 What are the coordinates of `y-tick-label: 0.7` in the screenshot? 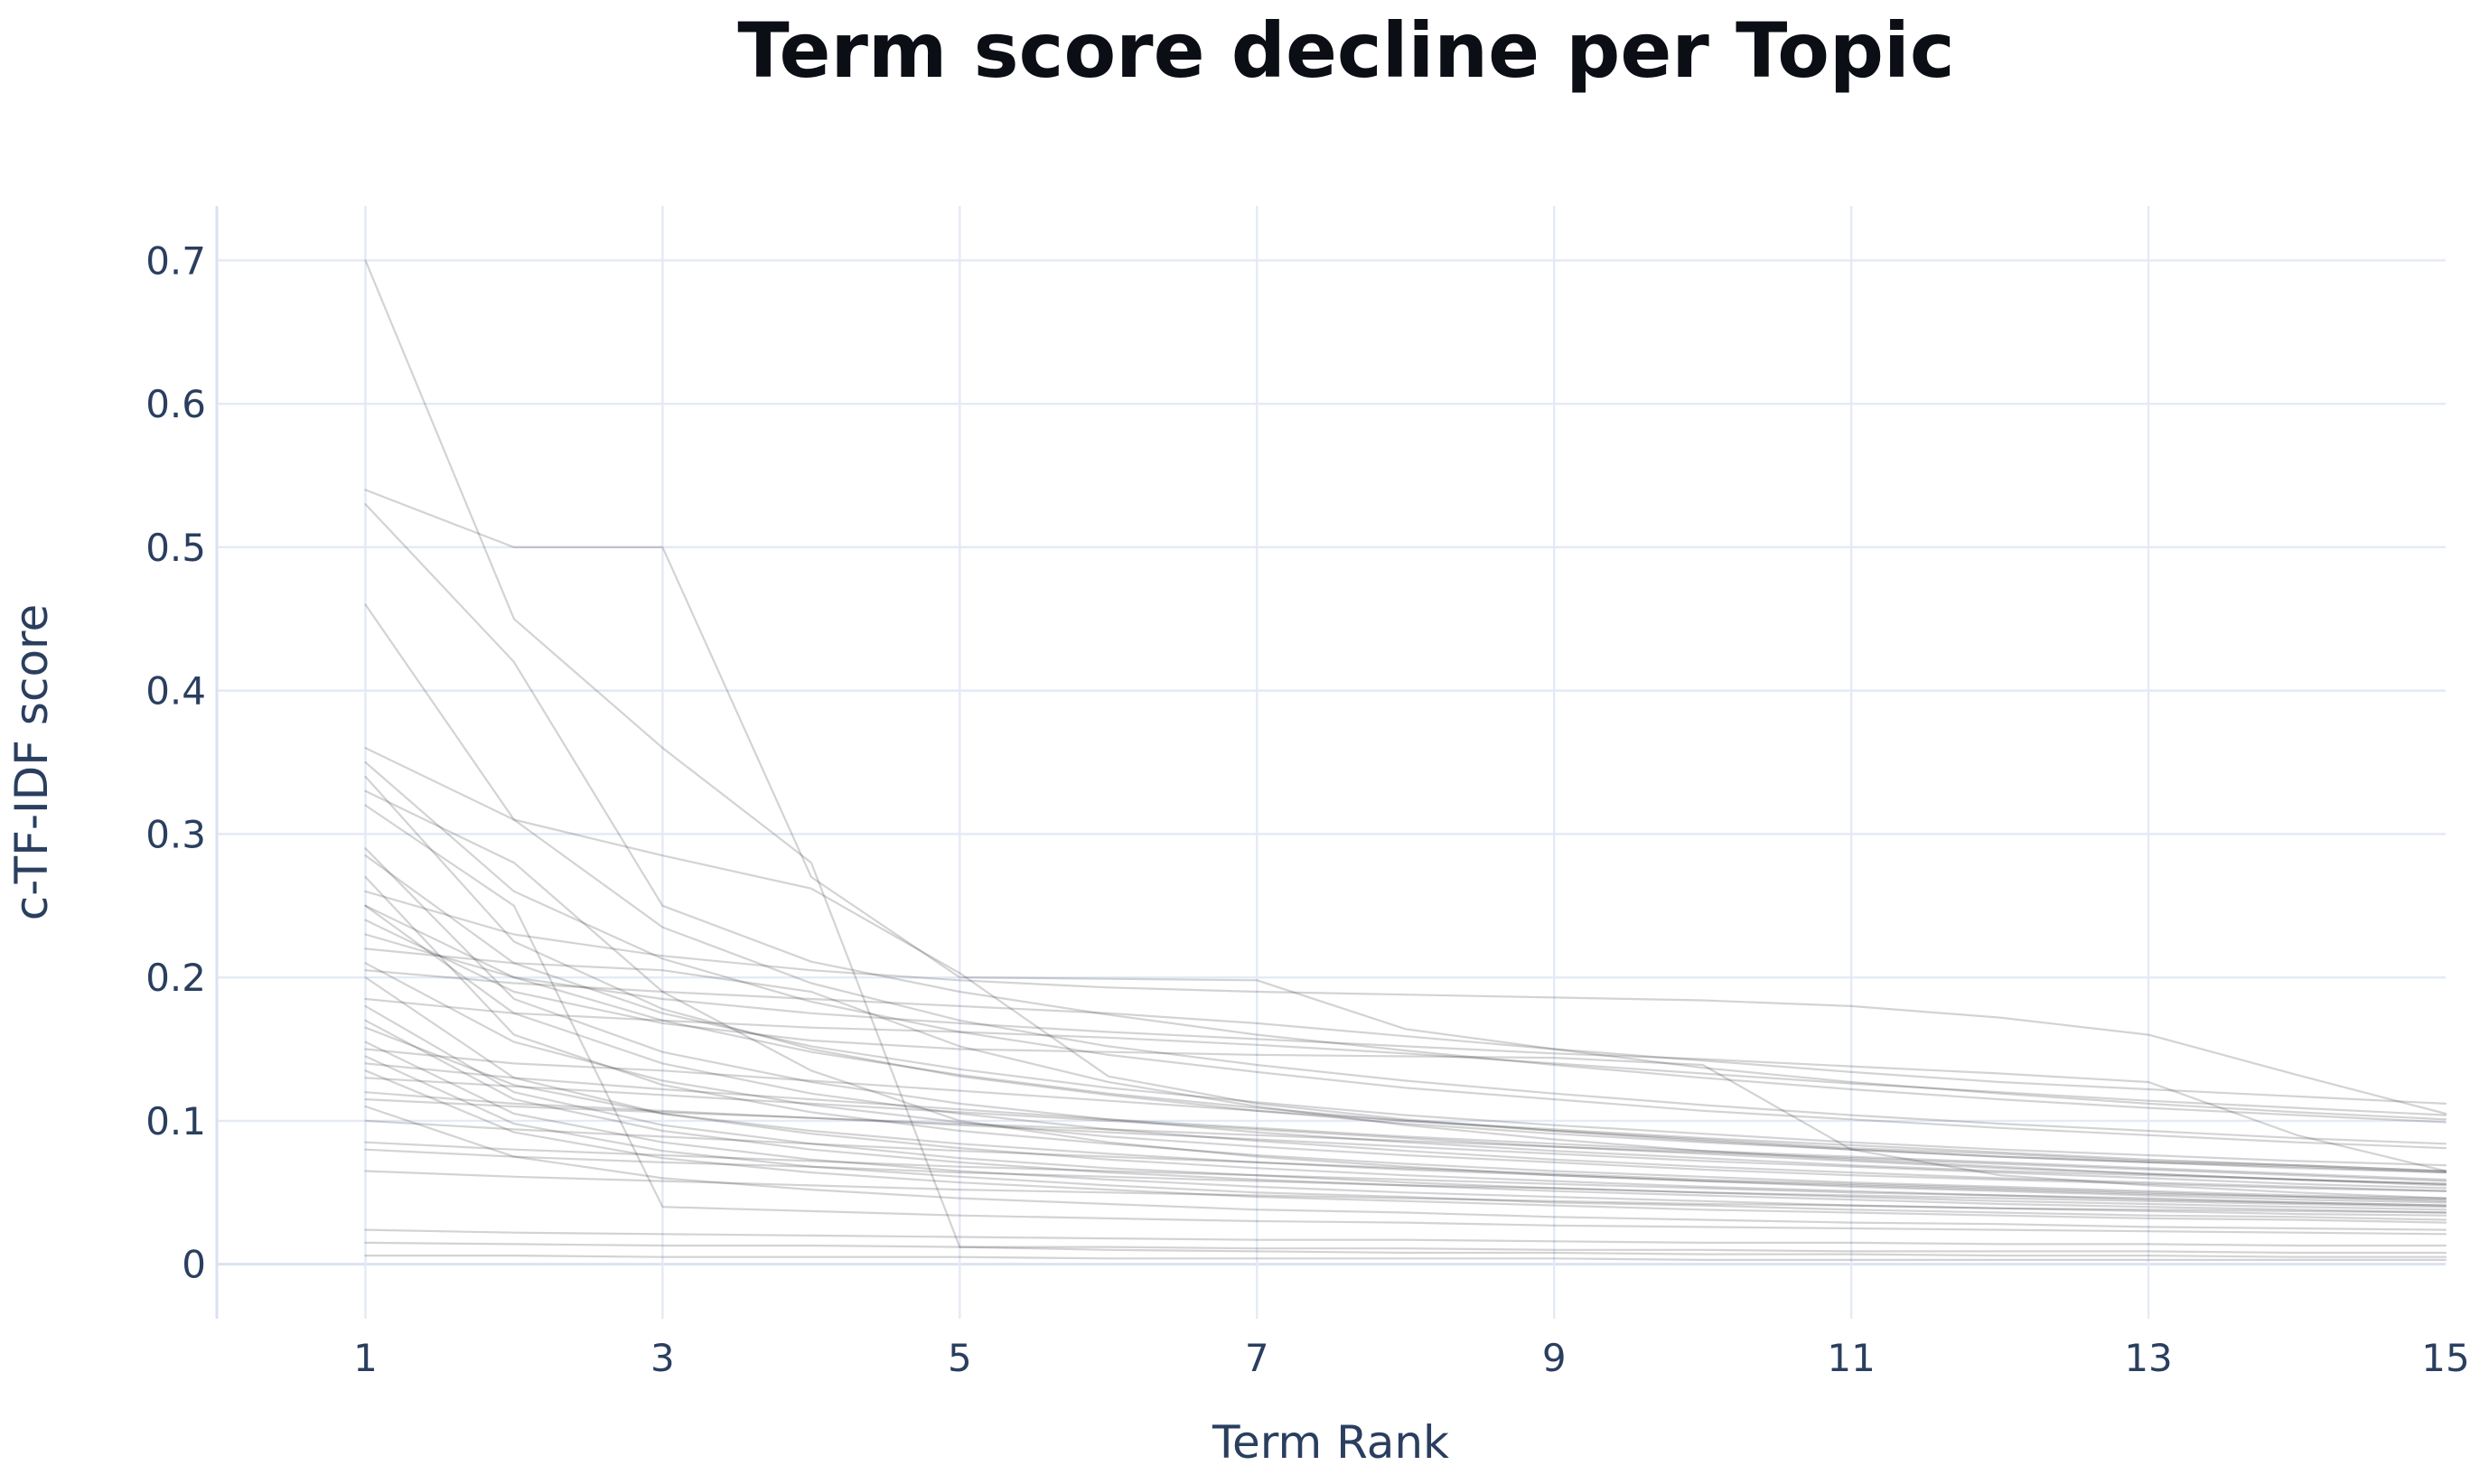 It's located at (175, 260).